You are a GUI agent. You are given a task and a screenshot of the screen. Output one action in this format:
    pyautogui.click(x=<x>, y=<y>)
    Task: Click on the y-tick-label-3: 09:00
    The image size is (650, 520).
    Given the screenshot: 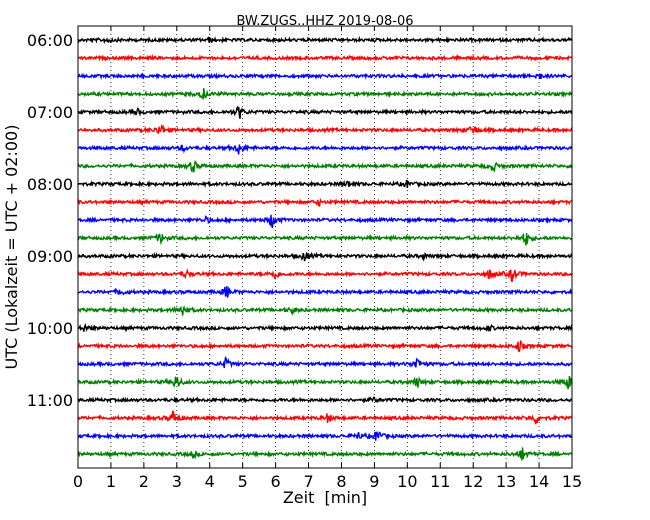 What is the action you would take?
    pyautogui.click(x=50, y=256)
    